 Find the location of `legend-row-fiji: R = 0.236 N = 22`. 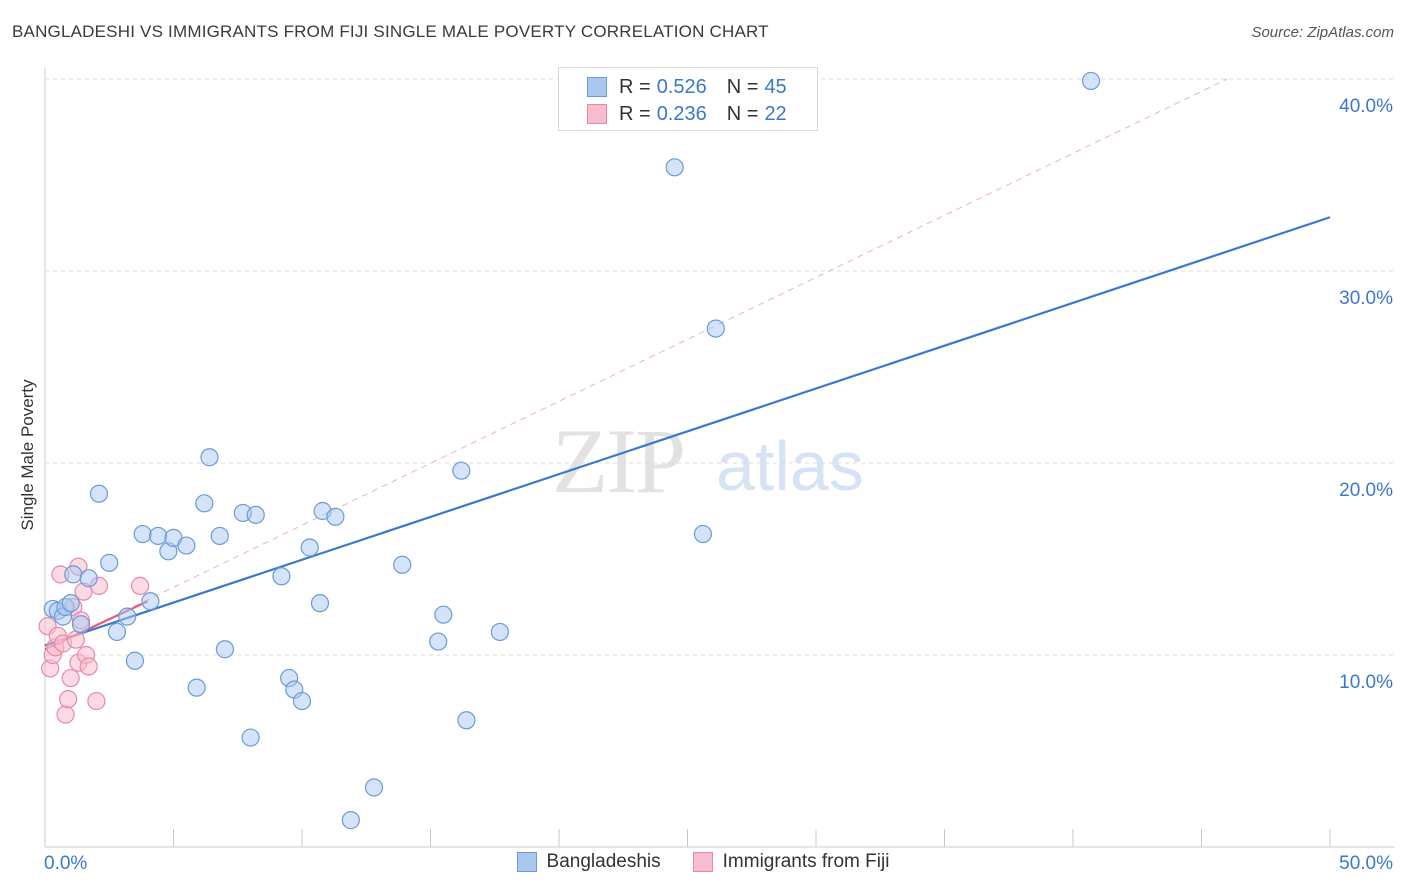

legend-row-fiji: R = 0.236 N = 22 is located at coordinates (687, 114).